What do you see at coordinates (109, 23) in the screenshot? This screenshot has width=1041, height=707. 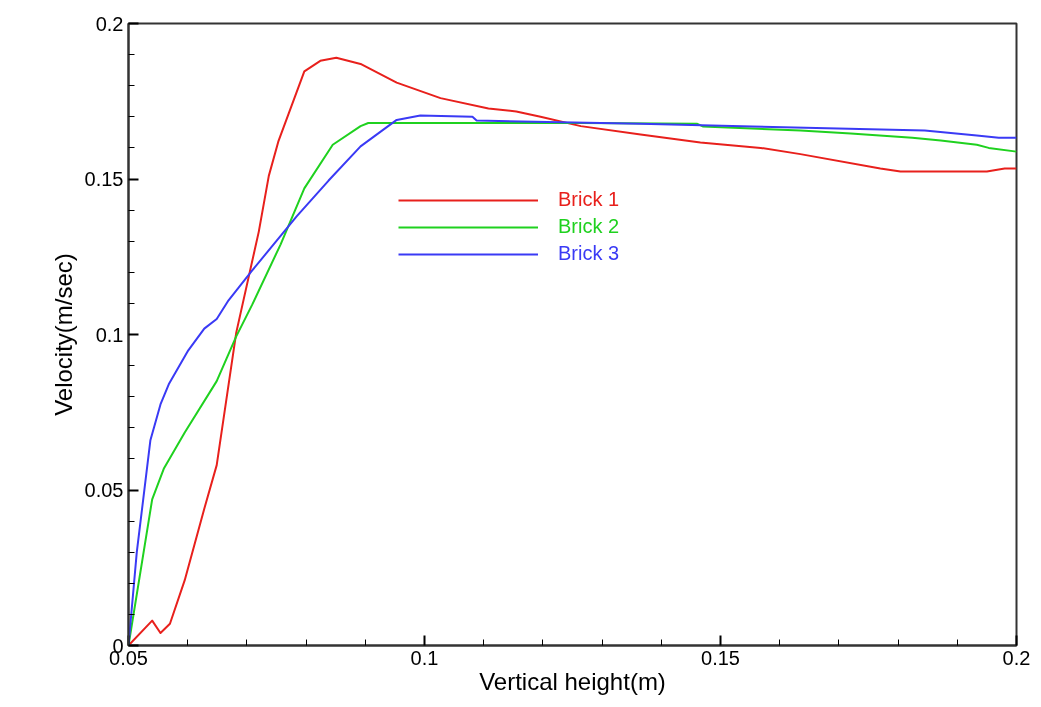 I see `y-tick-label: 0.2` at bounding box center [109, 23].